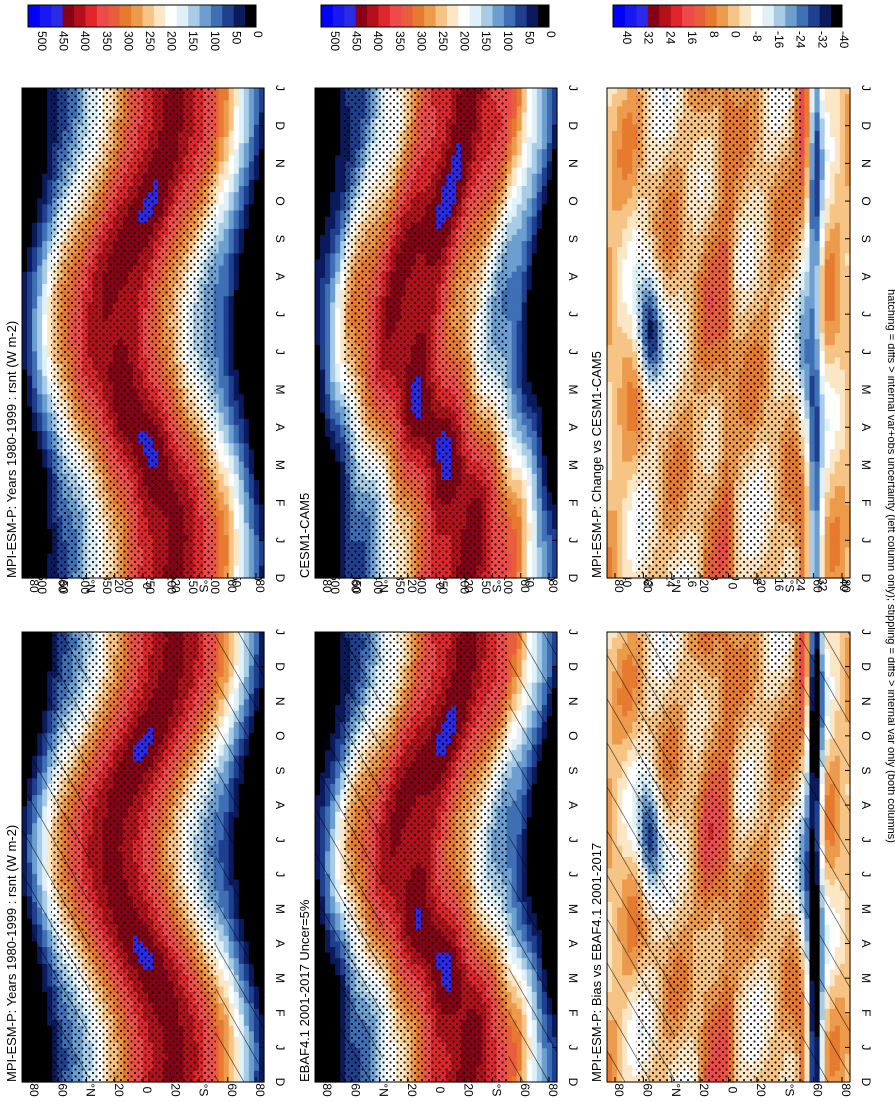 Image resolution: width=895 pixels, height=1102 pixels. Describe the element at coordinates (193, 584) in the screenshot. I see `colorbar-label: 150` at that location.